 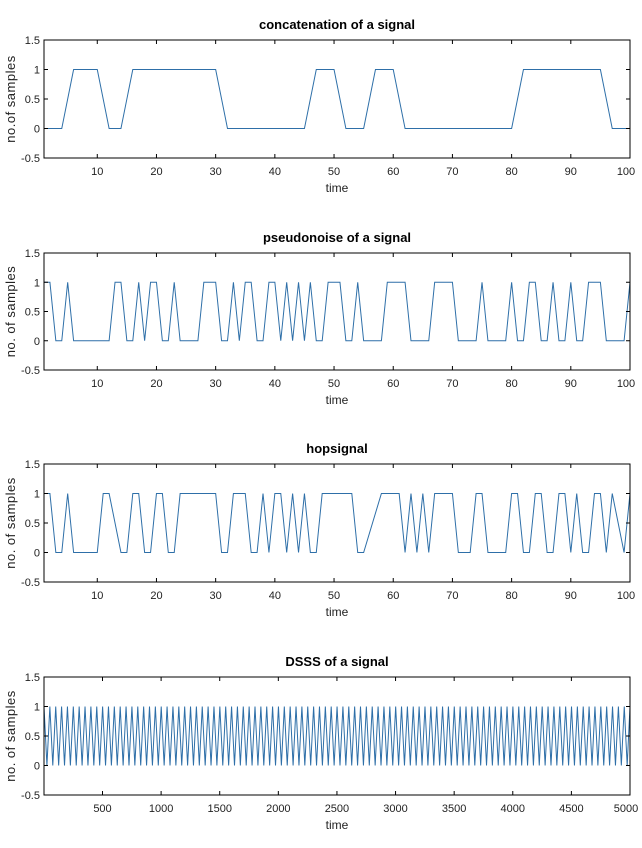 I want to click on subplot-title: pseudonoise of a signal, so click(x=337, y=237).